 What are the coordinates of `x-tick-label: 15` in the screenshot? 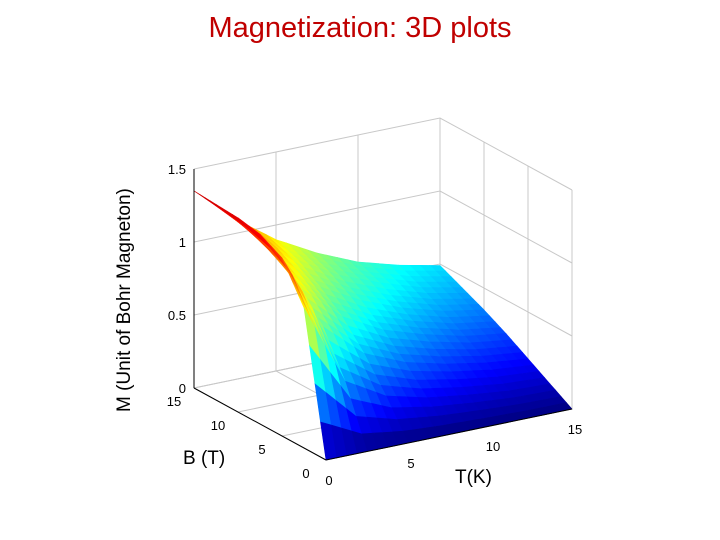 It's located at (575, 429).